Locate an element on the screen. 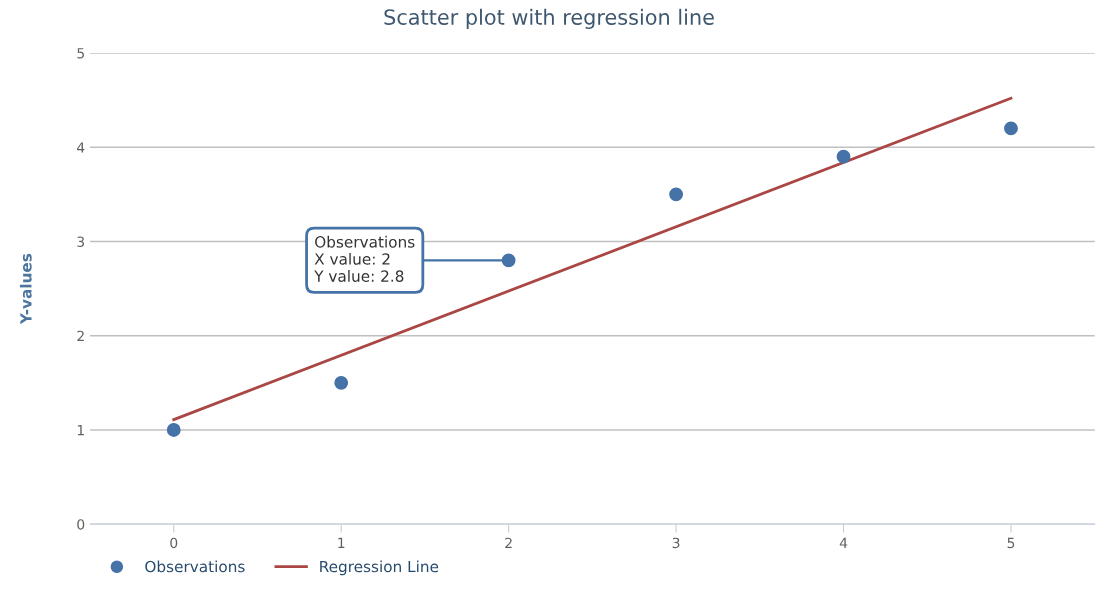  legend-label: Observations is located at coordinates (195, 566).